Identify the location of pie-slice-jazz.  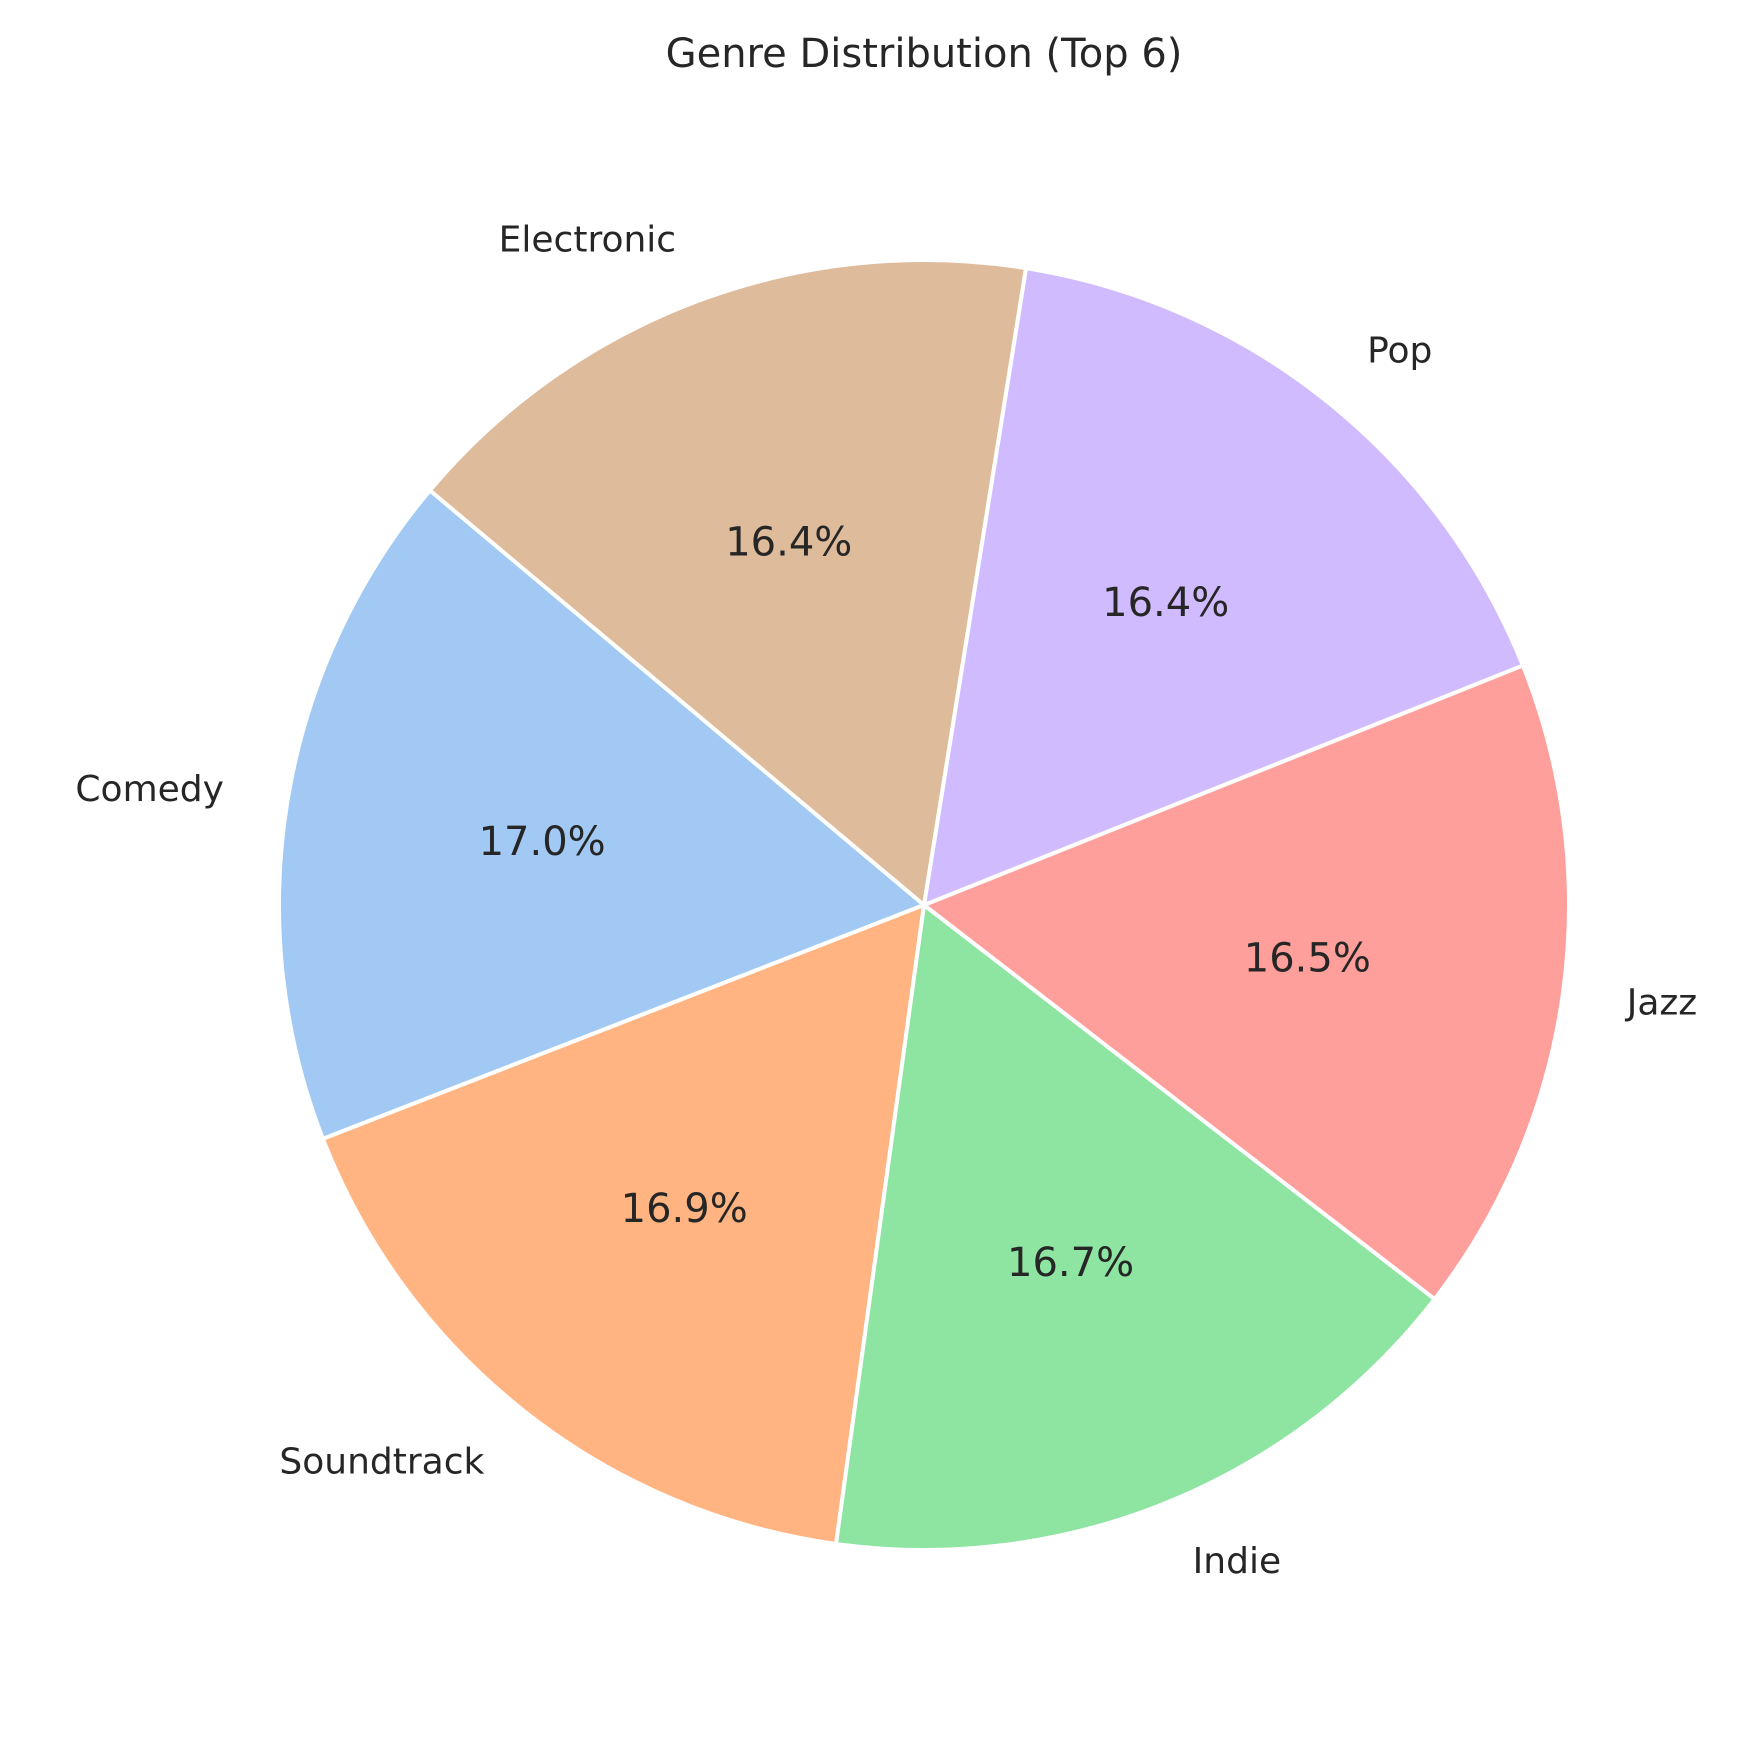
(1246, 982).